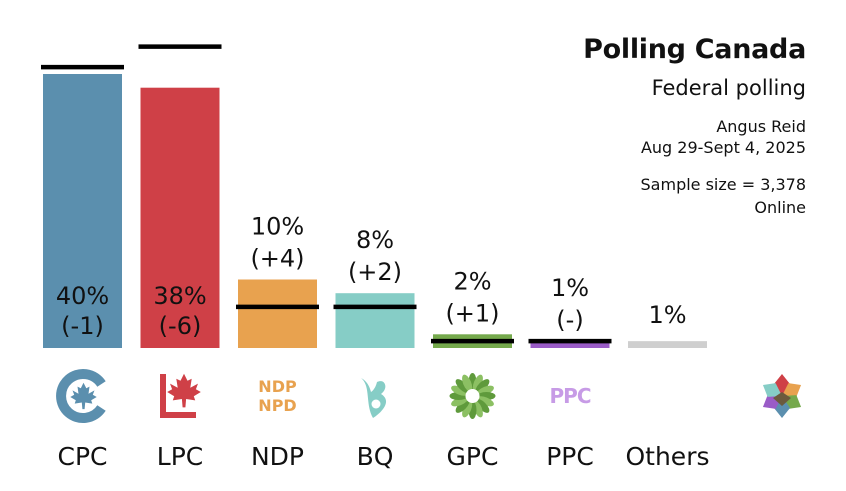  What do you see at coordinates (277, 259) in the screenshot?
I see `change-label-ndp: (+4)` at bounding box center [277, 259].